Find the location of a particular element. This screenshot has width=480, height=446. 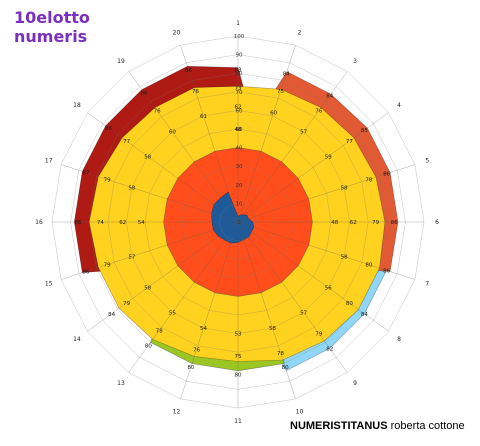

ring-label-90: 90 is located at coordinates (239, 56).